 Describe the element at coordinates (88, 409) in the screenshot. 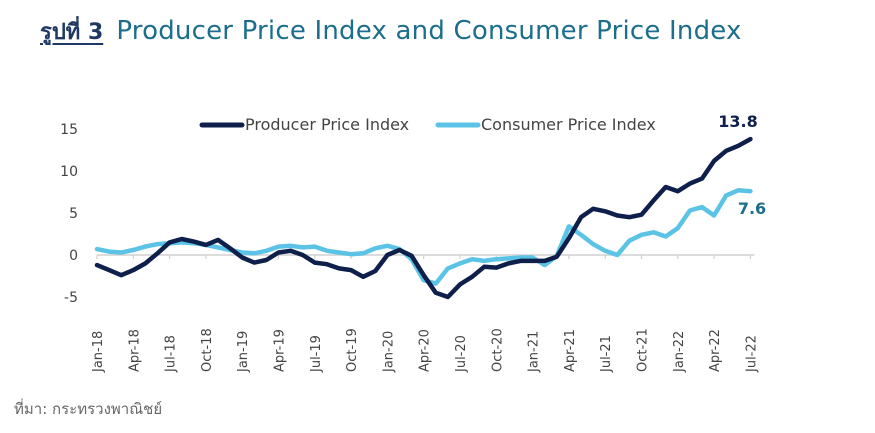

I see `source-note: ที่มา: กระทรวงพาณิชย์` at that location.